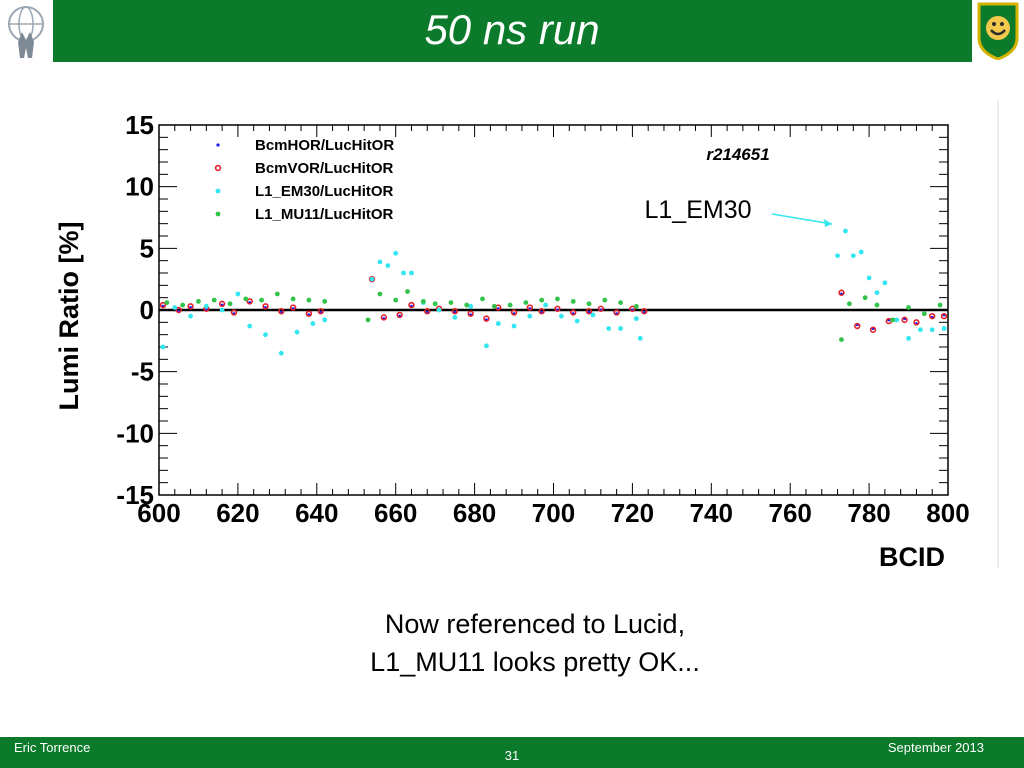 Image resolution: width=1024 pixels, height=768 pixels. Describe the element at coordinates (139, 125) in the screenshot. I see `y-tick-label: 15` at that location.